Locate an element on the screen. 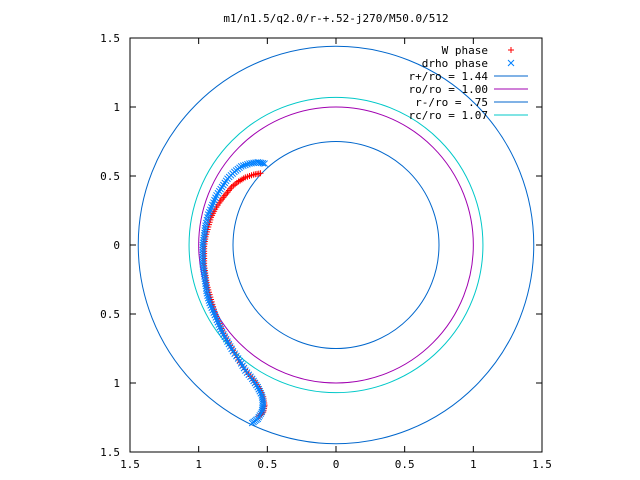 The width and height of the screenshot is (640, 480). legend-label: r+/ro = 1.44 is located at coordinates (449, 76).